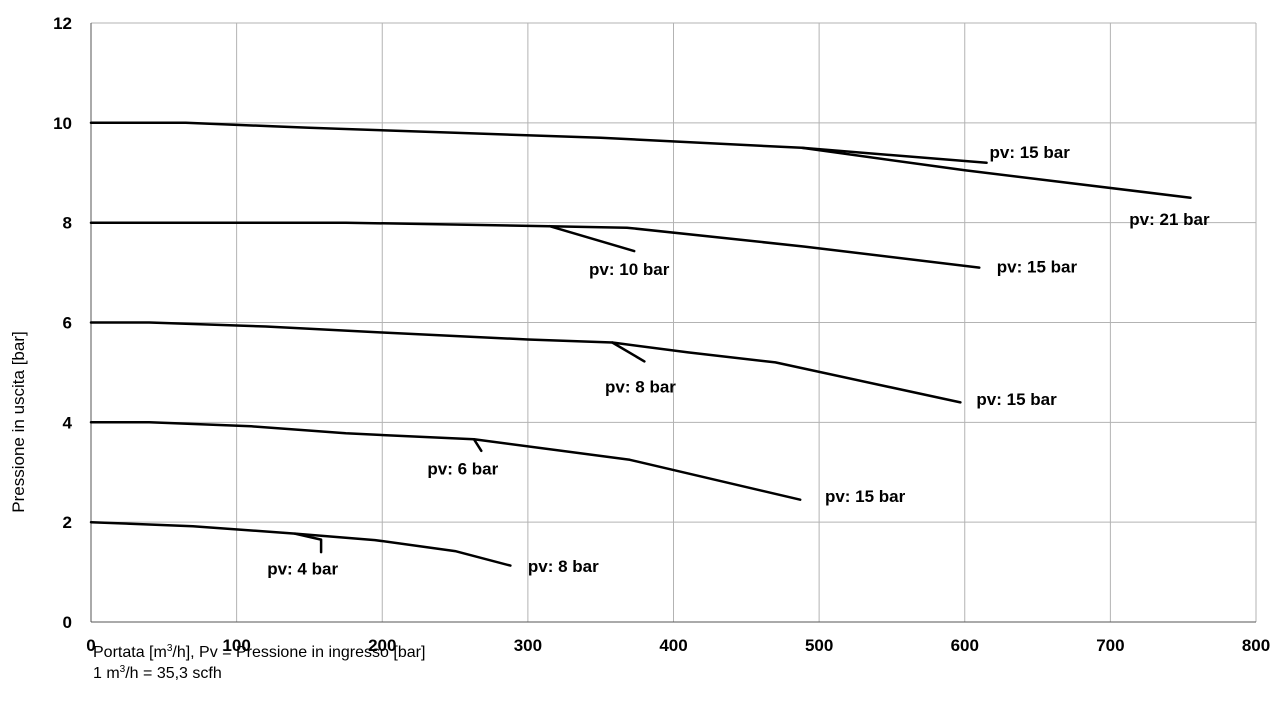 The width and height of the screenshot is (1278, 713). Describe the element at coordinates (965, 645) in the screenshot. I see `x-tick-label: 600` at that location.